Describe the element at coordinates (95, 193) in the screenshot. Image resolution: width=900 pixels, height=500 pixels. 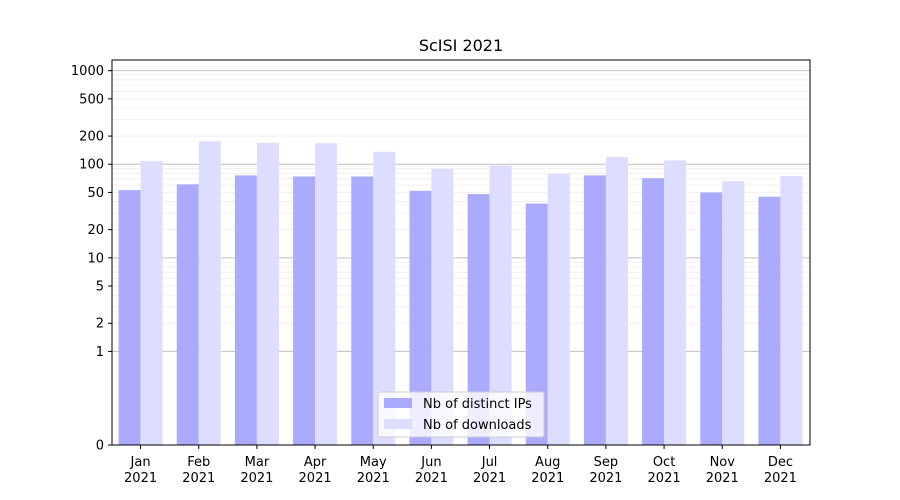
I see `y-tick-label: 50` at that location.